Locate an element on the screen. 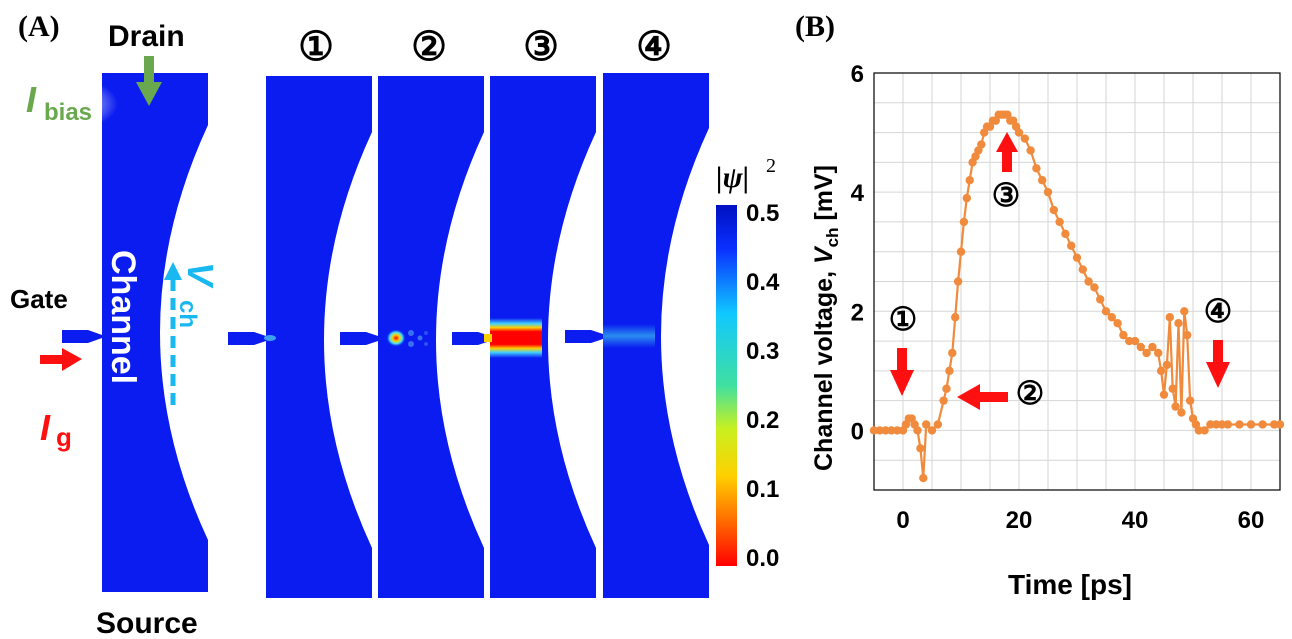 Image resolution: width=1292 pixels, height=639 pixels. snapshot-label-3: ③ is located at coordinates (541, 47).